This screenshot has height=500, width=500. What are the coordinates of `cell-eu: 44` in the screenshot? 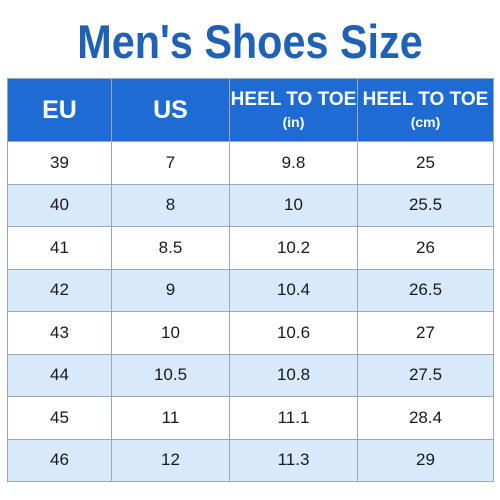 It's located at (59, 375).